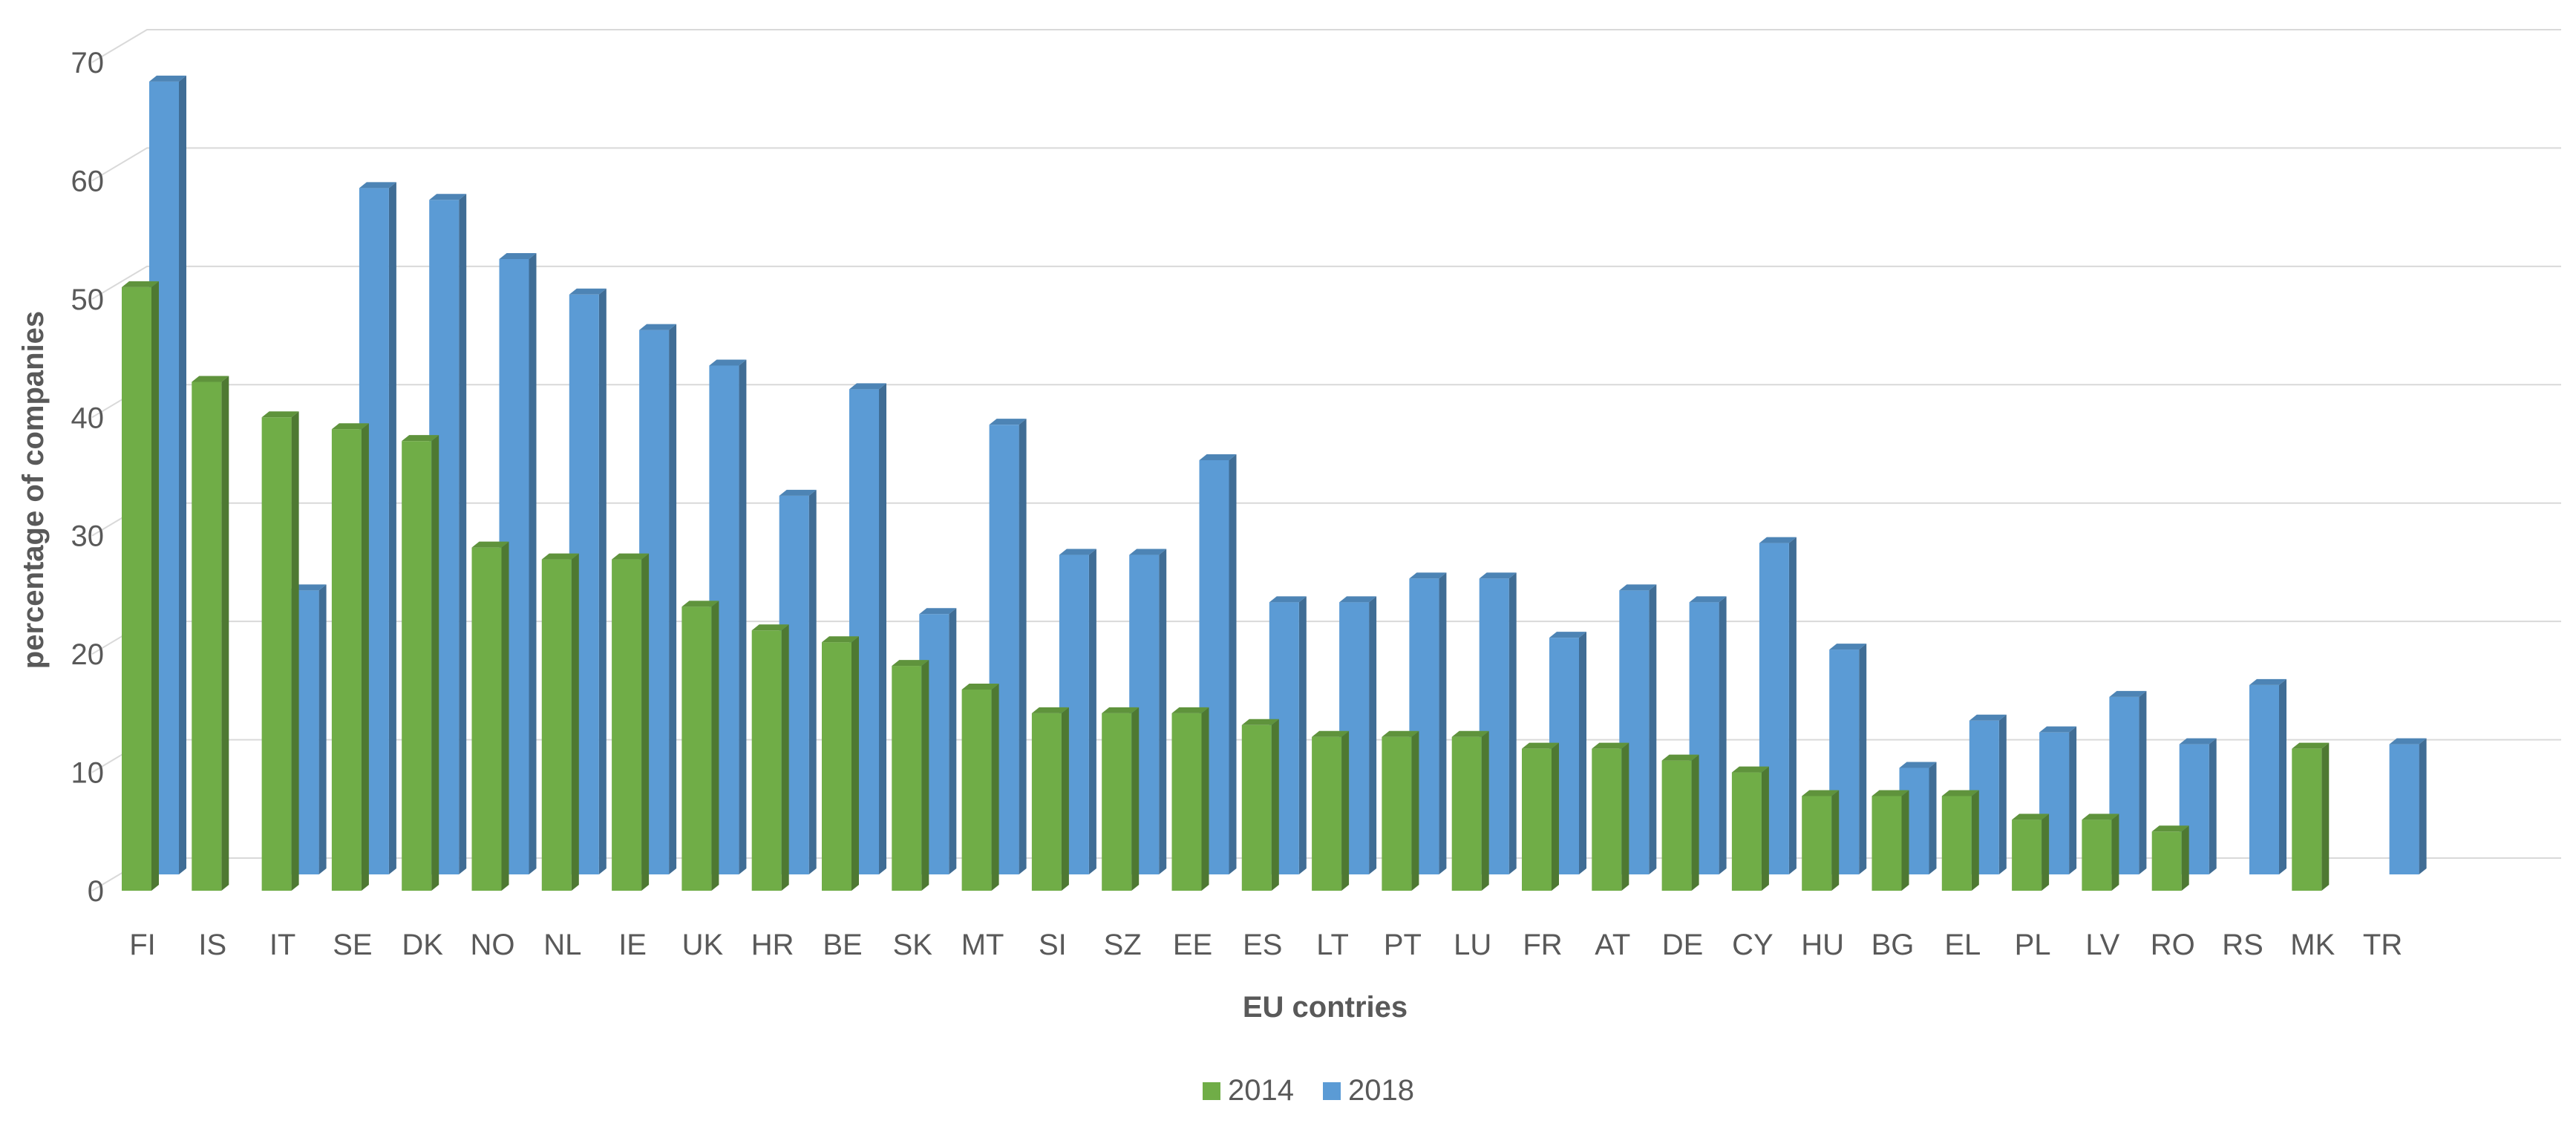  I want to click on x-tick-label: SZ, so click(1123, 945).